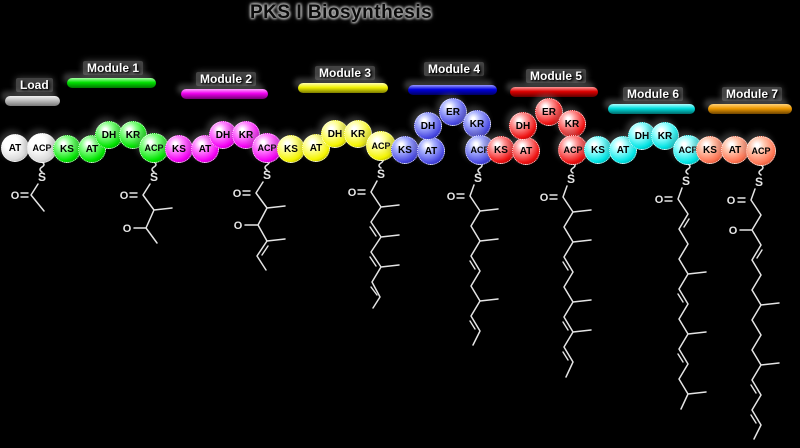 The width and height of the screenshot is (800, 448). I want to click on module-label-4: Module 4, so click(454, 69).